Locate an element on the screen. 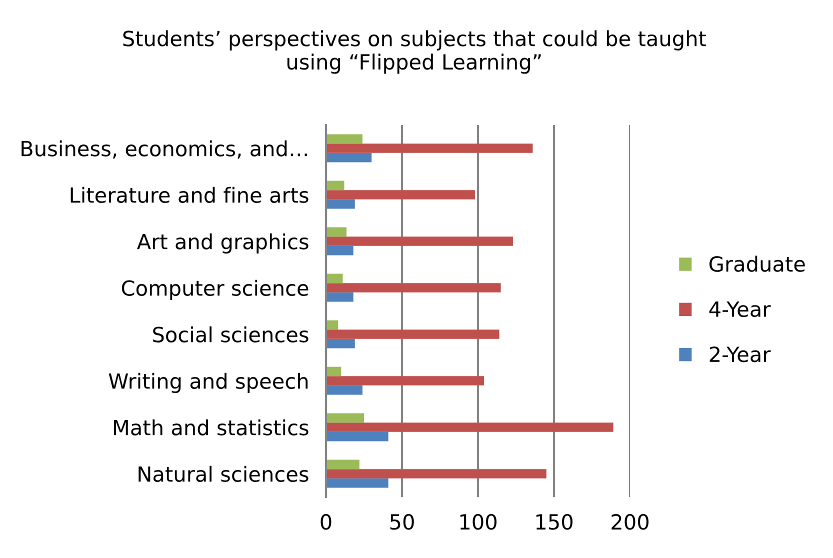 The image size is (833, 558). y-tick-label: Natural sciences is located at coordinates (223, 474).